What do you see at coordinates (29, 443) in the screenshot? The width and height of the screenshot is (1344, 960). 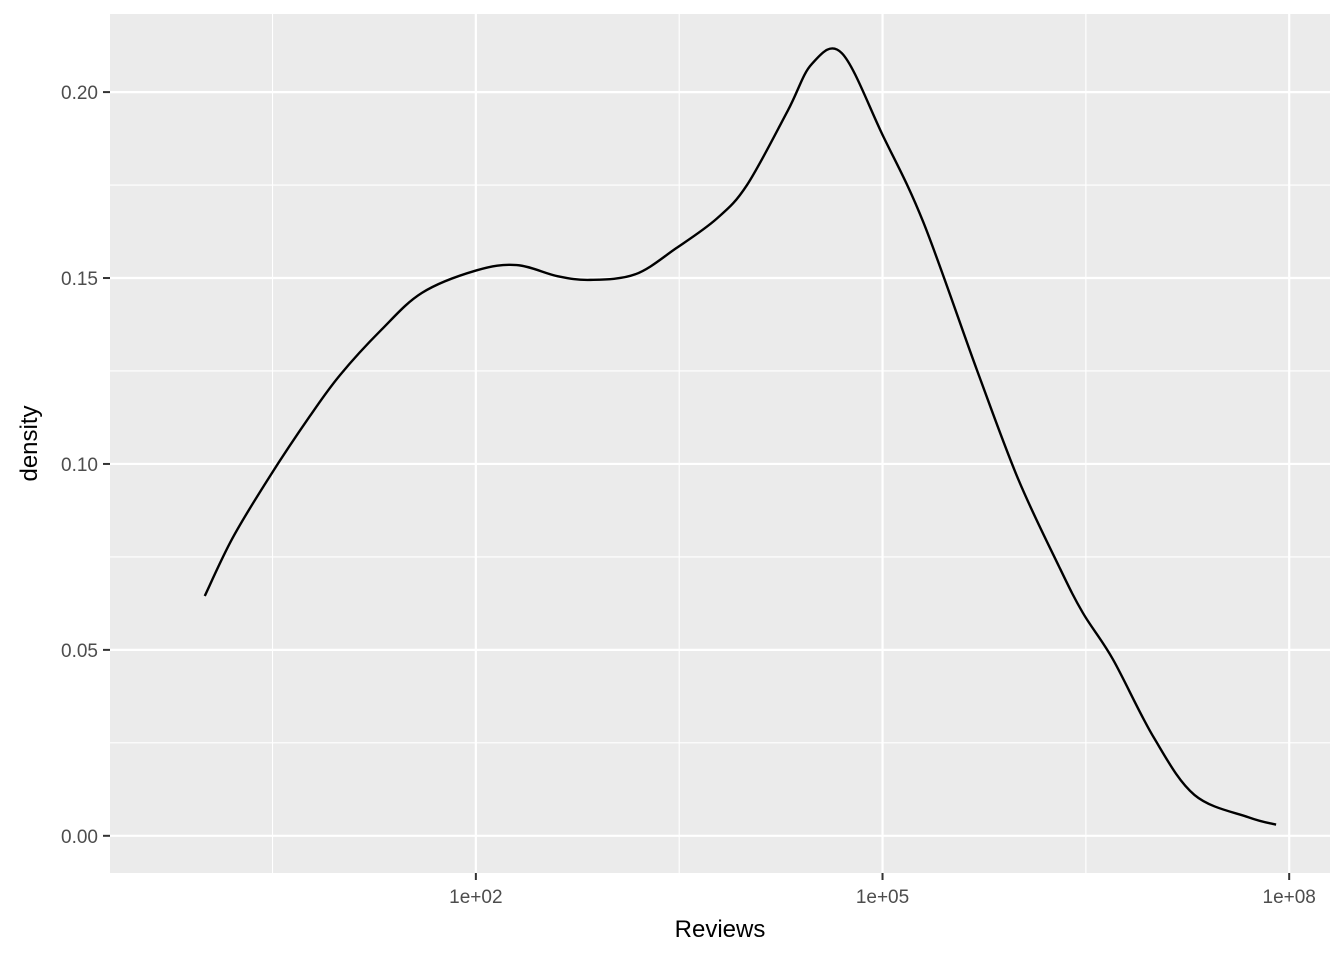 I see `y-axis-title: density` at bounding box center [29, 443].